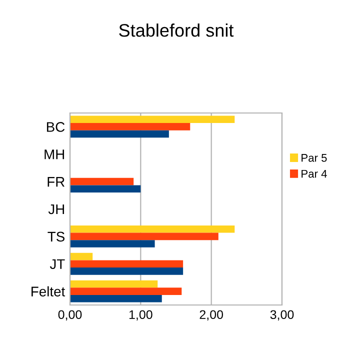 Image resolution: width=353 pixels, height=346 pixels. Describe the element at coordinates (56, 209) in the screenshot. I see `y-tick-label: JH` at that location.